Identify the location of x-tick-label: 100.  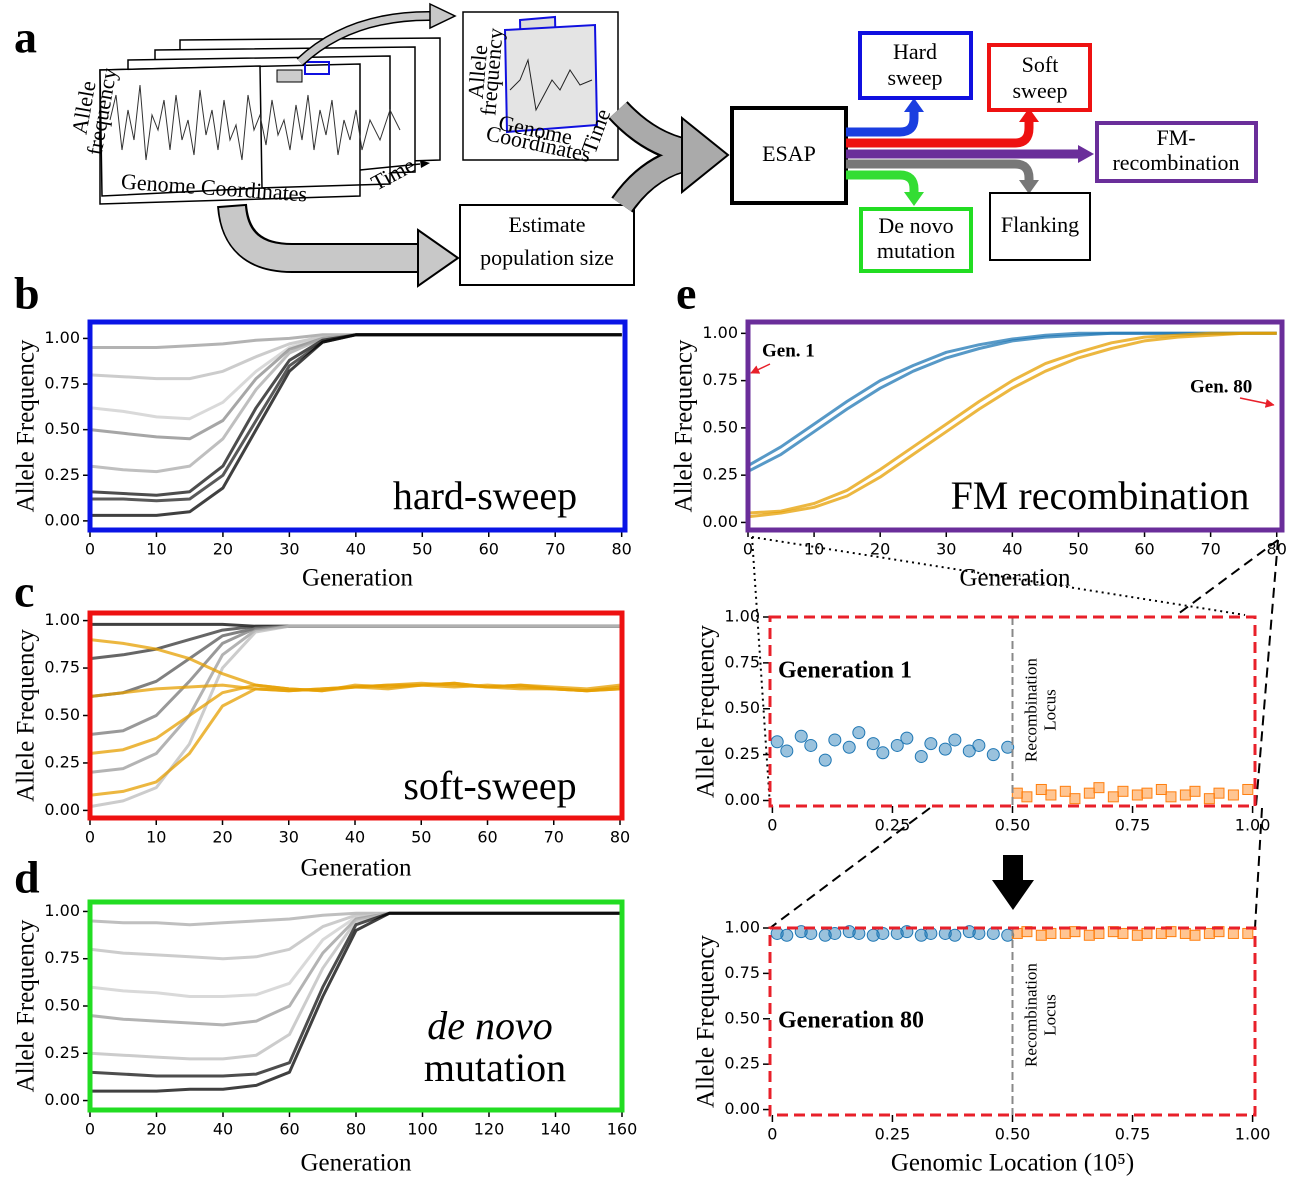
(422, 1129).